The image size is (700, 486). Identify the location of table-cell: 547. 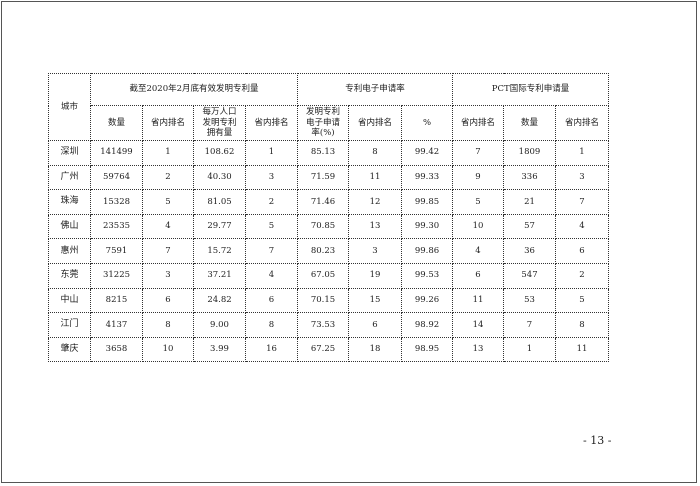
(529, 275).